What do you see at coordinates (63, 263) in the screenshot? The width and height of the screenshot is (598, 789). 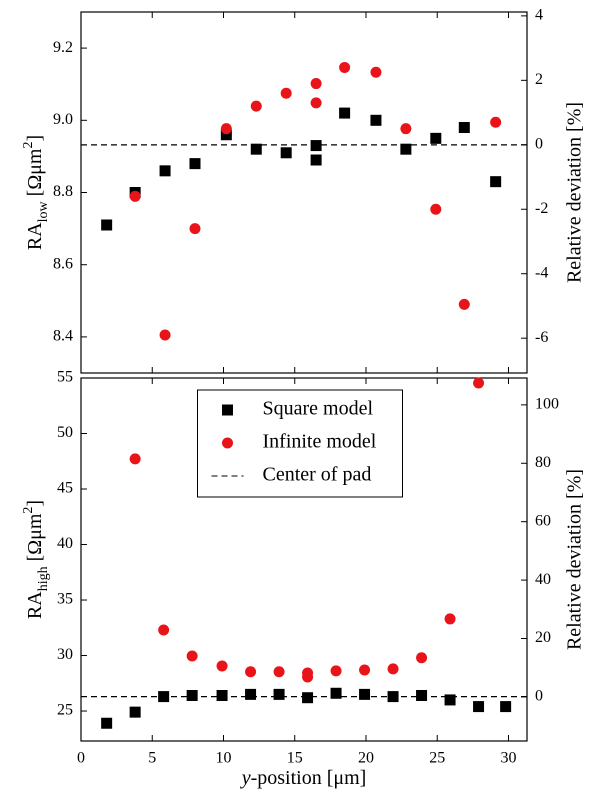 I see `y-tick-label: 8.6` at bounding box center [63, 263].